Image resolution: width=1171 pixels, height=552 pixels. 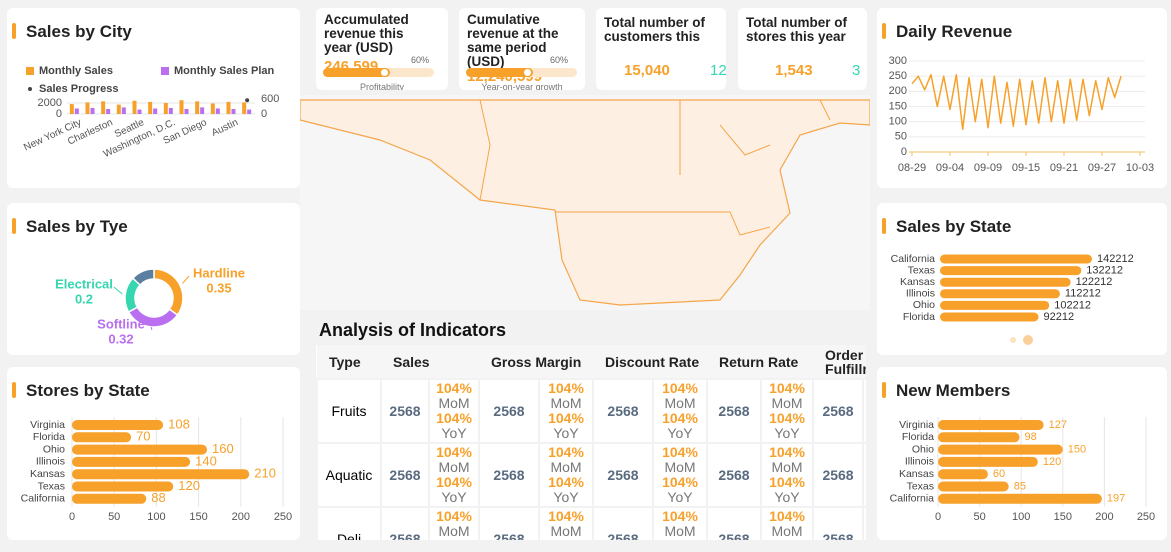 What do you see at coordinates (1059, 317) in the screenshot?
I see `value-label: 92212` at bounding box center [1059, 317].